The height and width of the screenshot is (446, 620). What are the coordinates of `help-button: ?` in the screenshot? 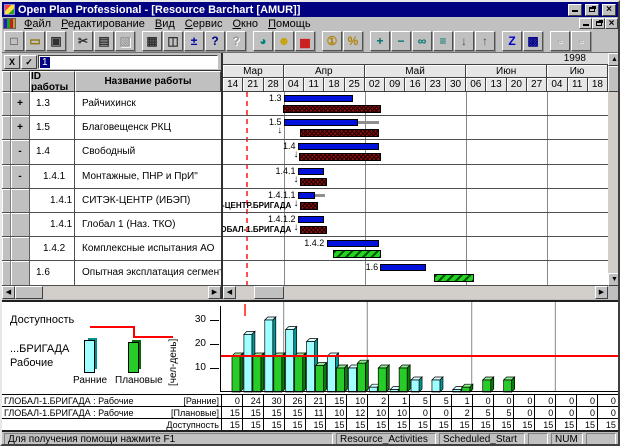 It's located at (215, 41).